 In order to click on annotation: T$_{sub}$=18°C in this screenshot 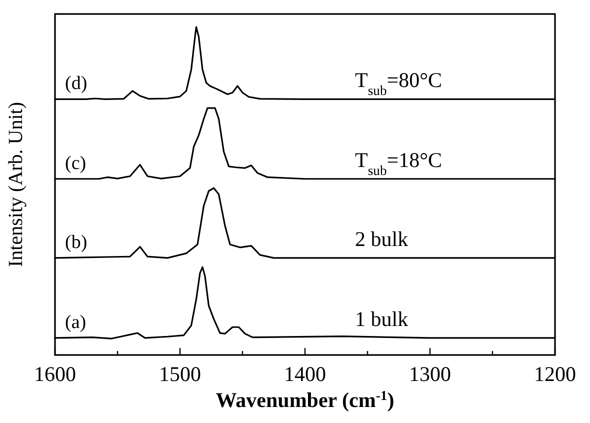, I will do `click(398, 163)`.